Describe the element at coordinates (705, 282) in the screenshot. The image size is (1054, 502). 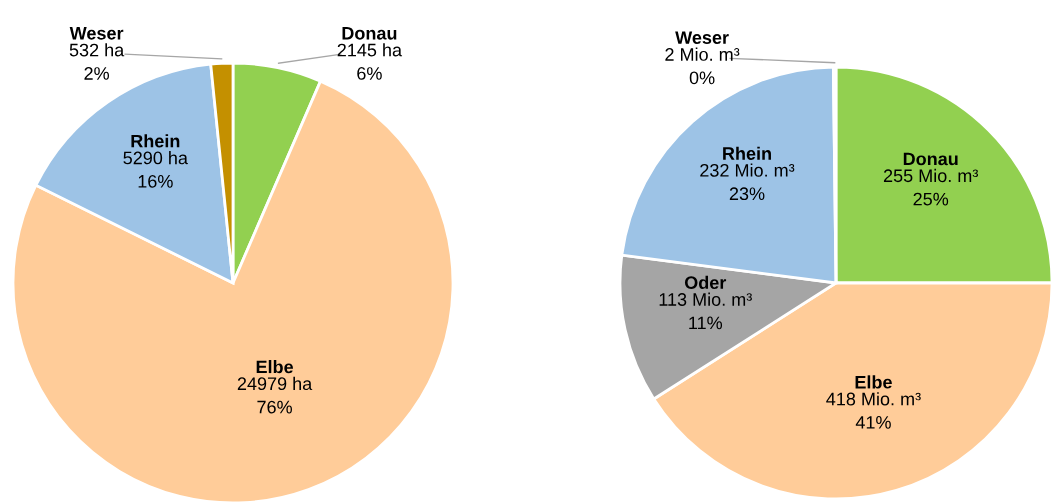
I see `slice-label: Oder` at that location.